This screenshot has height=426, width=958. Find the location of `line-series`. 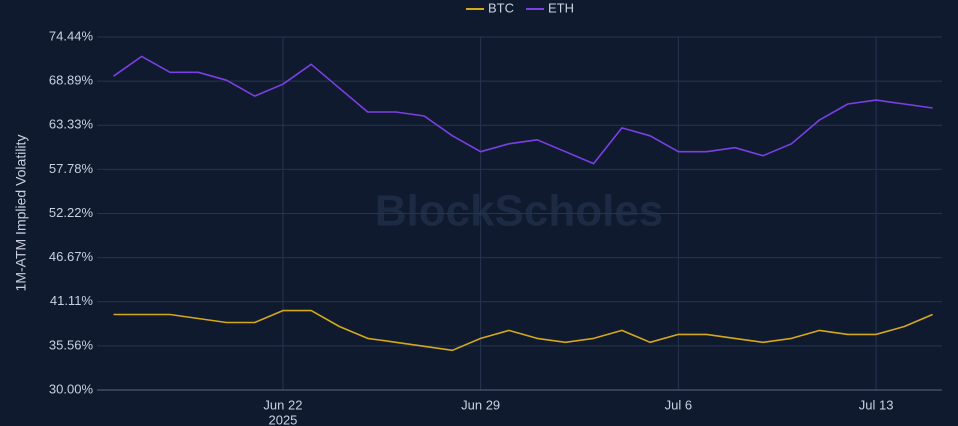

line-series is located at coordinates (523, 330).